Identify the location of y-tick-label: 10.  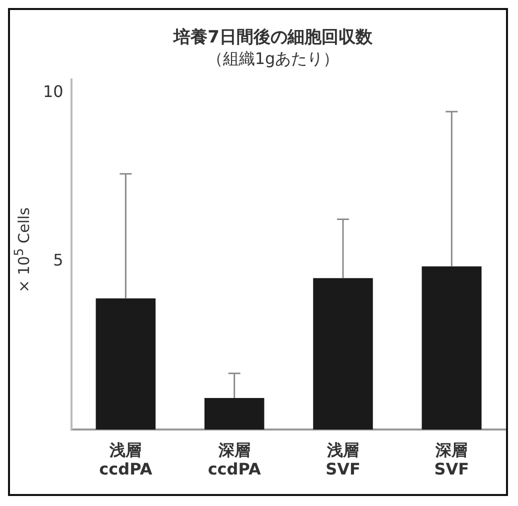
(53, 92).